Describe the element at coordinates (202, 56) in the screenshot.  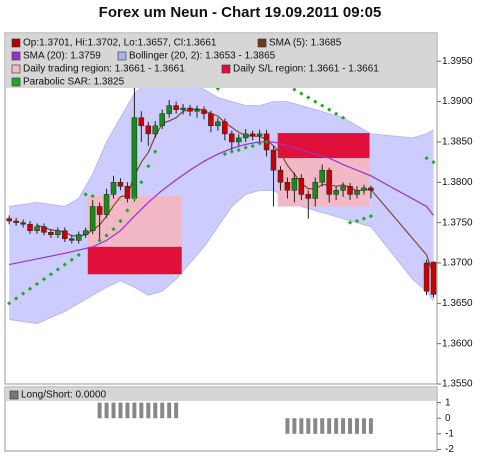
I see `legend-label: Bollinger (20, 2): 1.3653 - 1.3865` at that location.